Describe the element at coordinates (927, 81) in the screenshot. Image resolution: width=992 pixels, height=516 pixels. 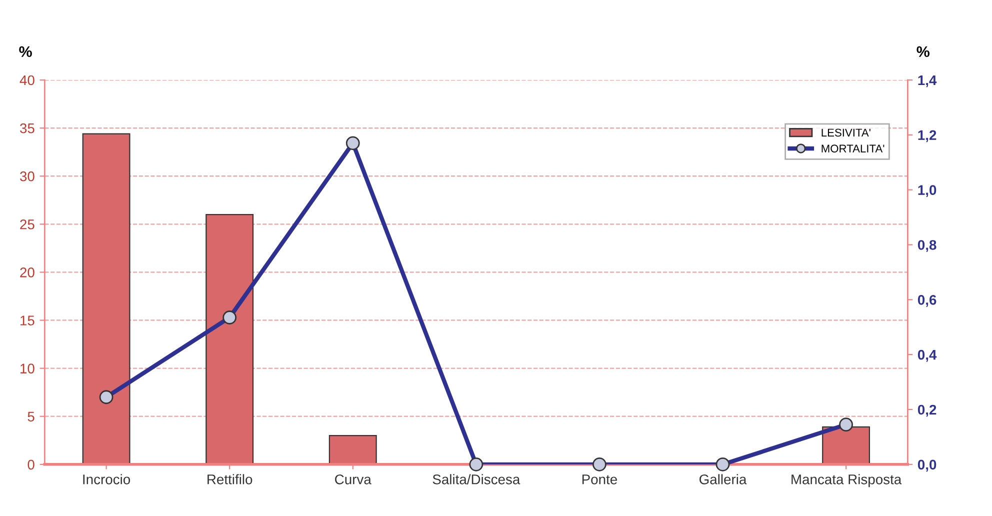
I see `y2-tick-label: 1,4` at that location.